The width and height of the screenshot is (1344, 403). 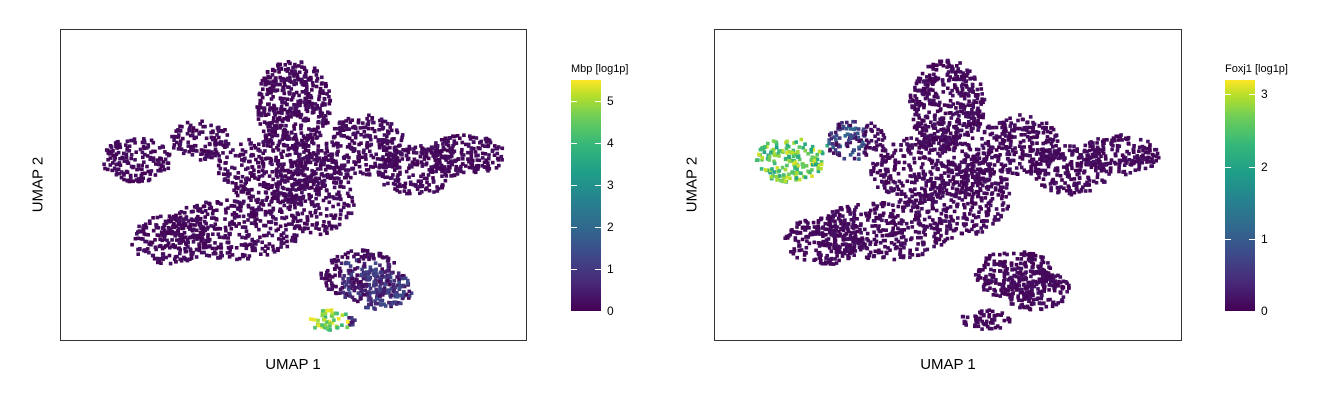 What do you see at coordinates (610, 311) in the screenshot?
I see `colorbar-tick-label: 0` at bounding box center [610, 311].